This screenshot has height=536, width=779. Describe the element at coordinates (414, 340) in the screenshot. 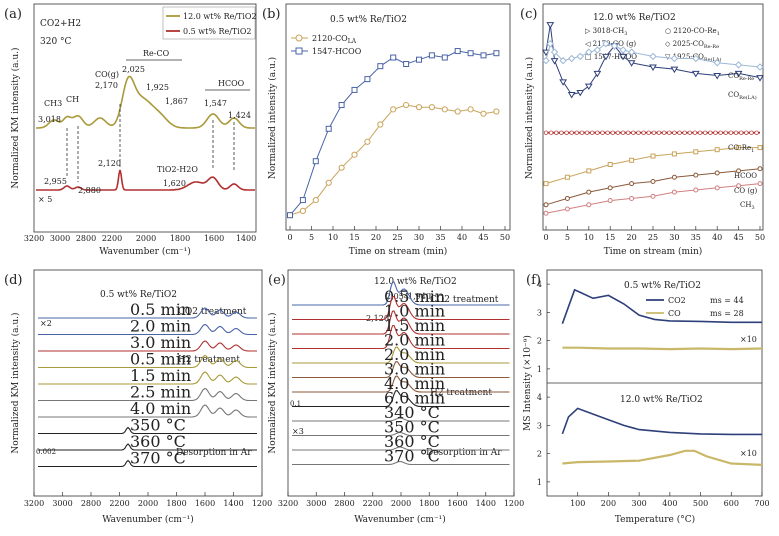

I see `trace-label: 2.0 min` at that location.